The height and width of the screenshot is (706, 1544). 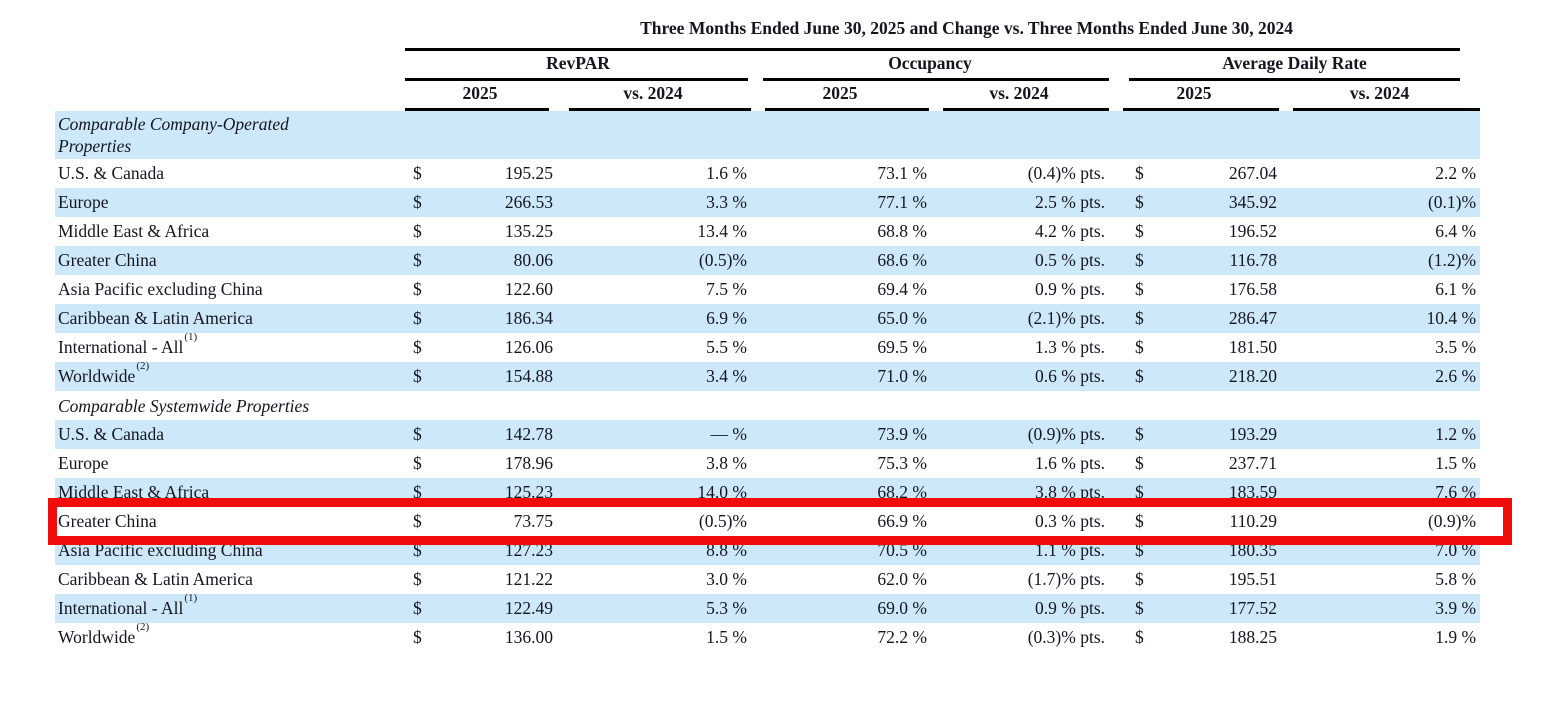 I want to click on occupancy-2025-cell: 68.6 %, so click(x=902, y=260).